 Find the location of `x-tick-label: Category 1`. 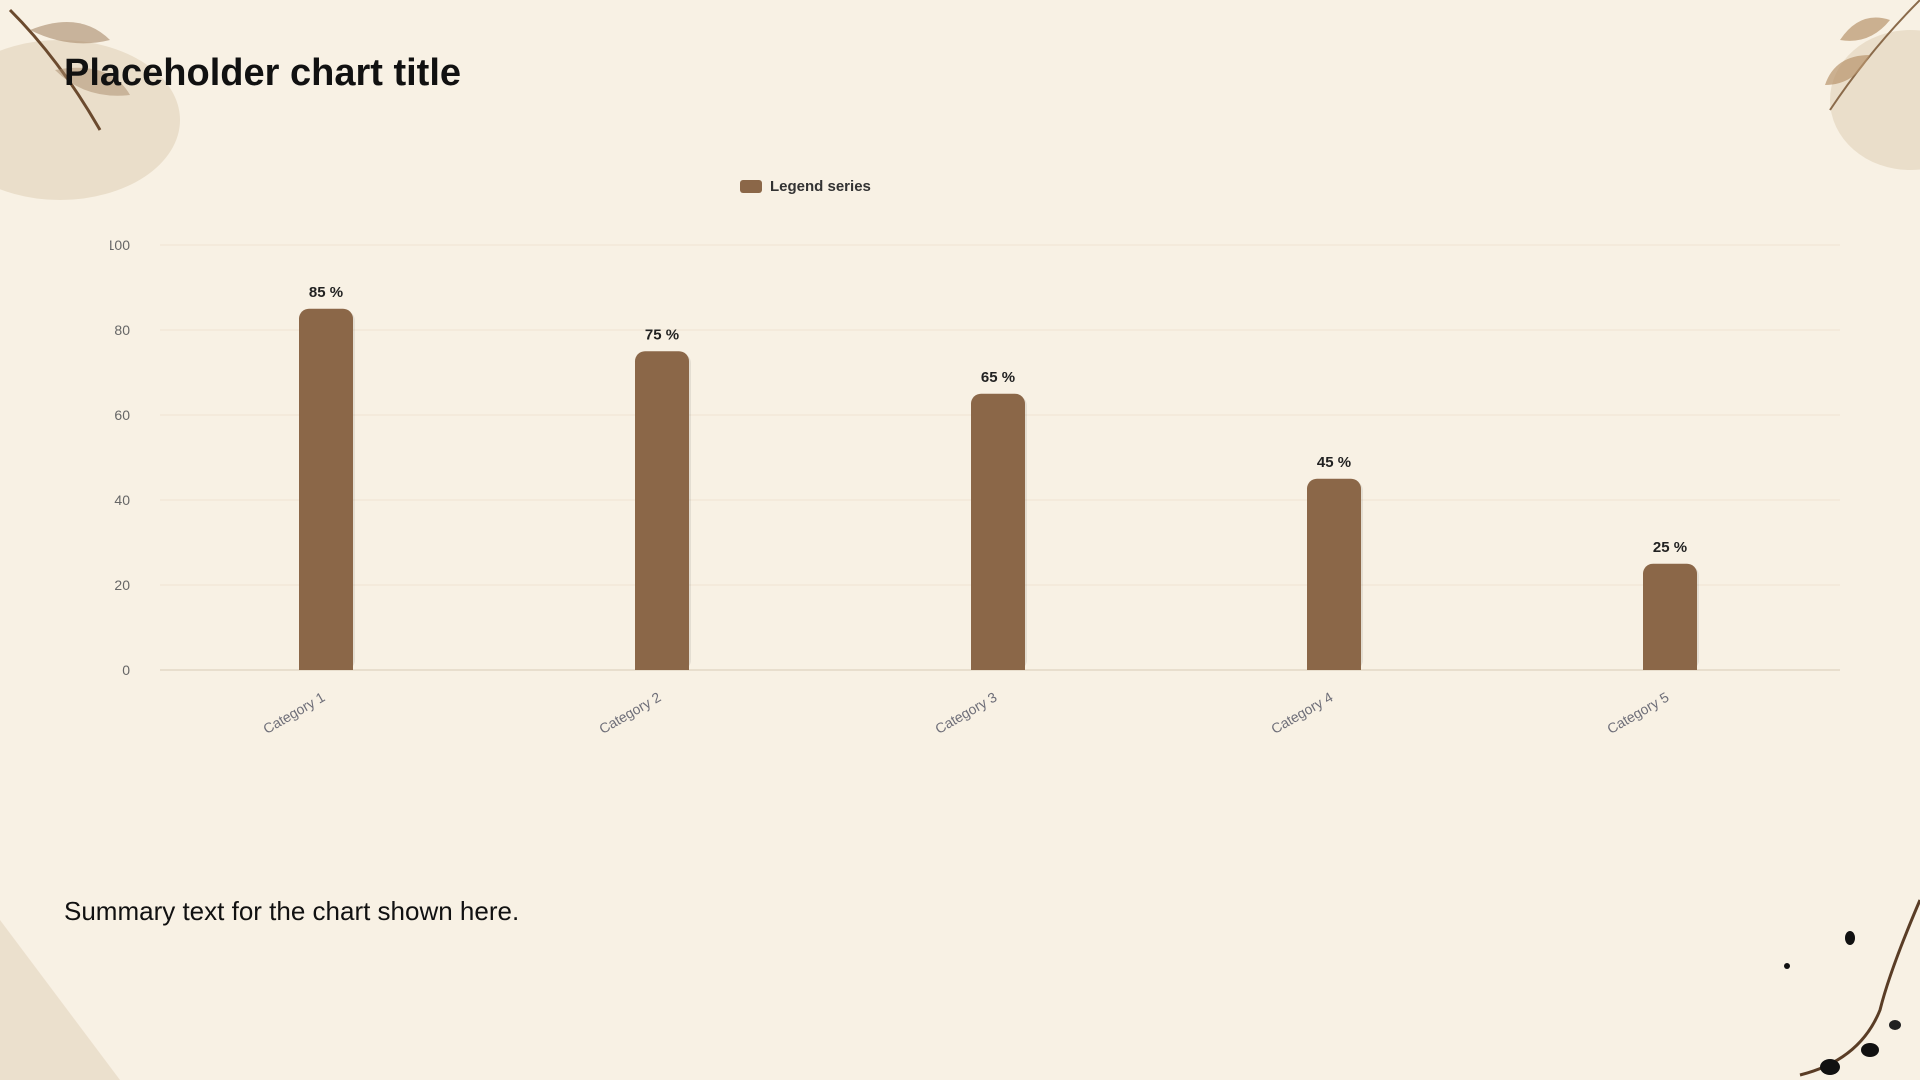

x-tick-label: Category 1 is located at coordinates (293, 713).